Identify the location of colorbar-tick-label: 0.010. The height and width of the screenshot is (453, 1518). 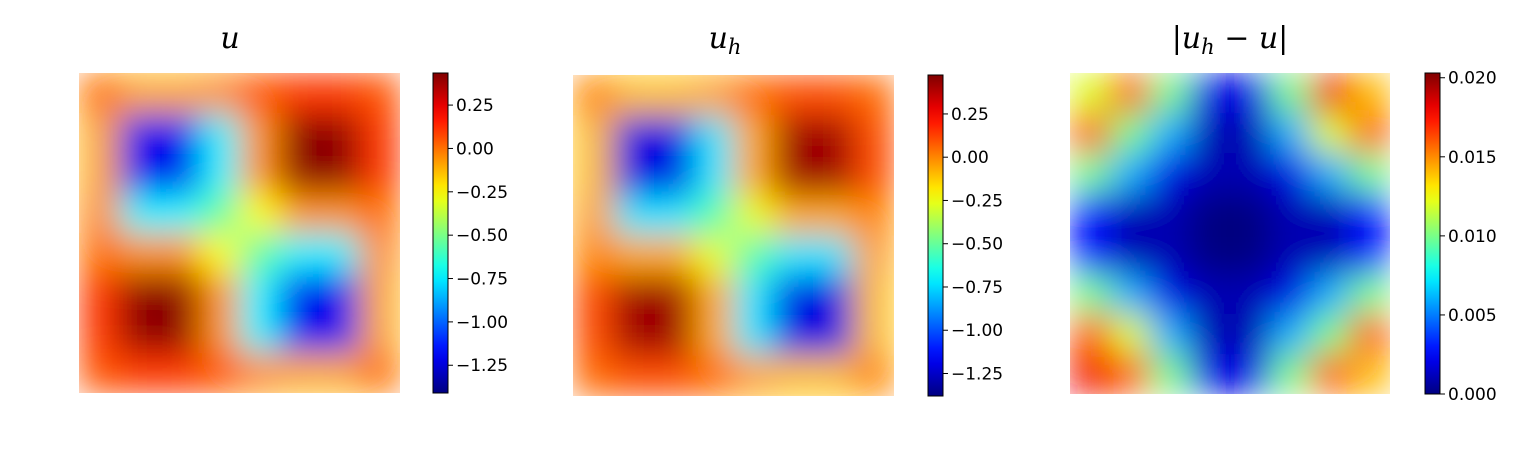
(1472, 237).